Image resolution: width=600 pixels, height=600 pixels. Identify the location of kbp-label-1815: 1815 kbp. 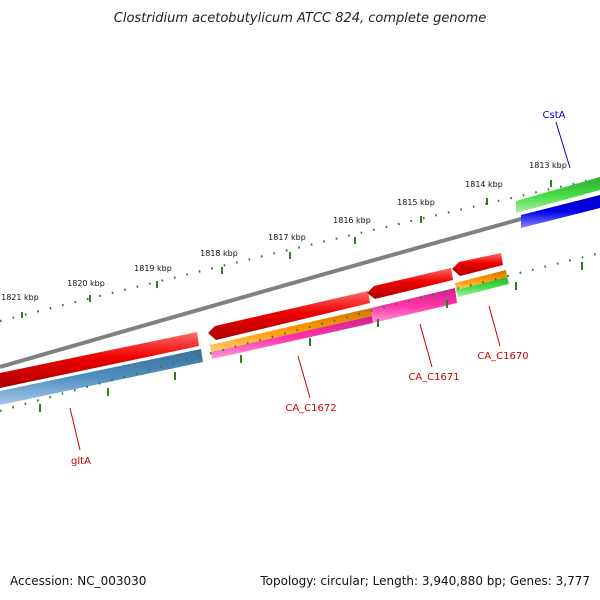
(416, 202).